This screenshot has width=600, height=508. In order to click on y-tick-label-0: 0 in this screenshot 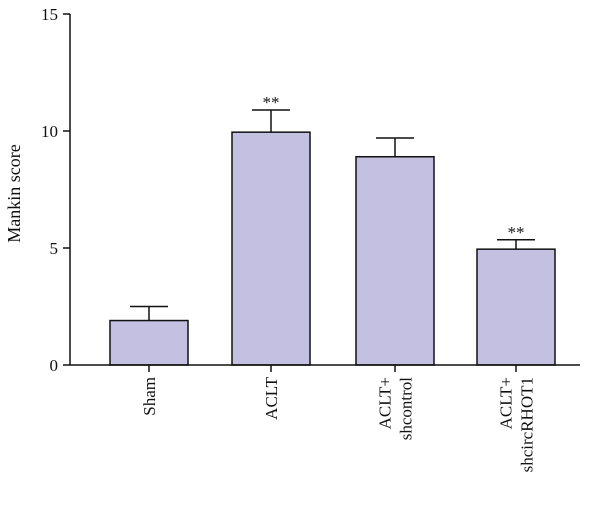, I will do `click(54, 365)`.